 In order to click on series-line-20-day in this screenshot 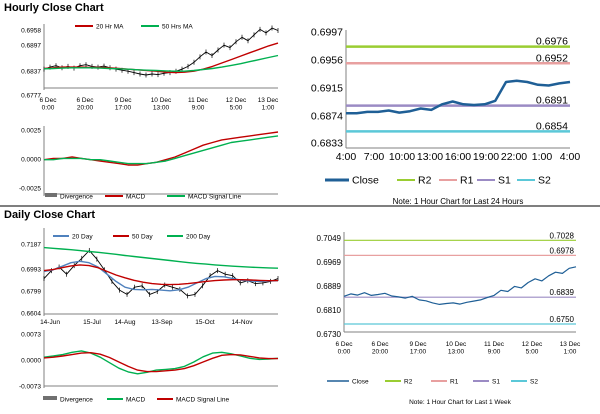, I will do `click(161, 276)`.